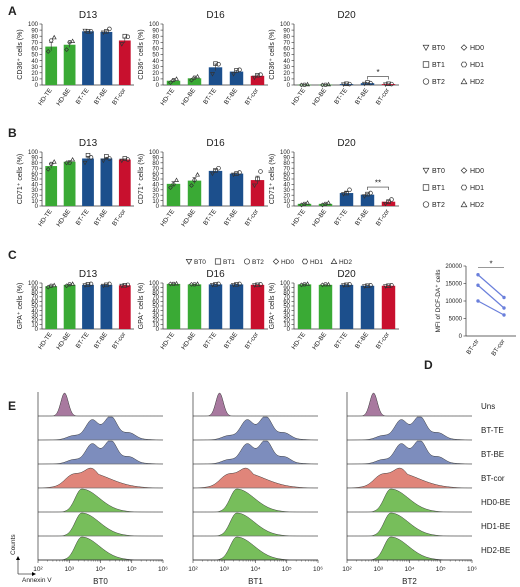  Describe the element at coordinates (12, 255) in the screenshot. I see `panel-letter-c: C` at that location.